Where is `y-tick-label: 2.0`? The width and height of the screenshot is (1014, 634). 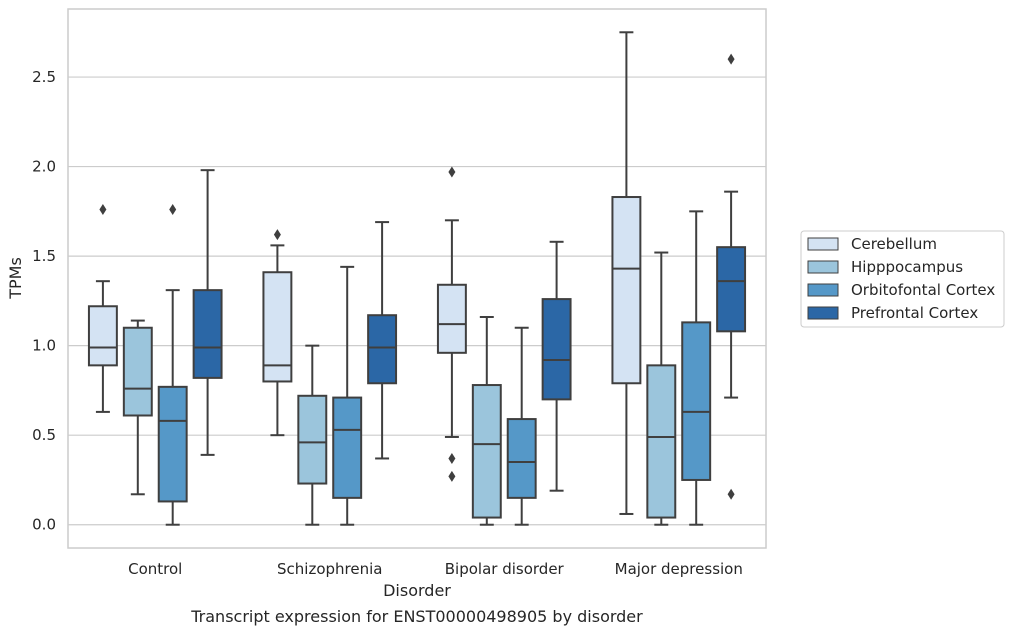 y-tick-label: 2.0 is located at coordinates (44, 167).